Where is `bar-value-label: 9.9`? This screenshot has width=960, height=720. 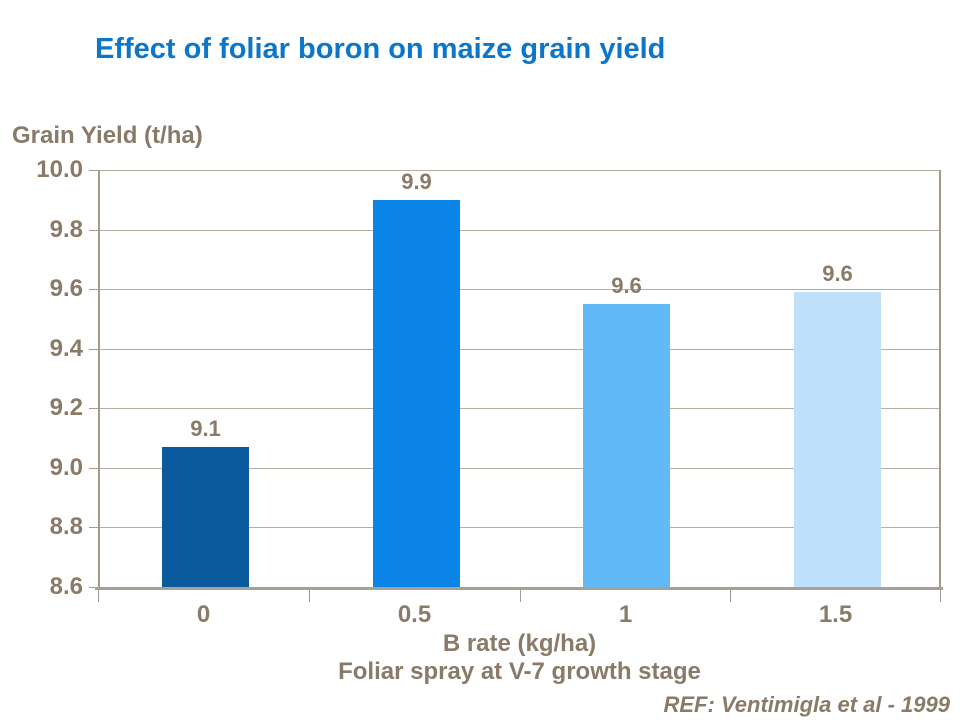
bar-value-label: 9.9 is located at coordinates (416, 181).